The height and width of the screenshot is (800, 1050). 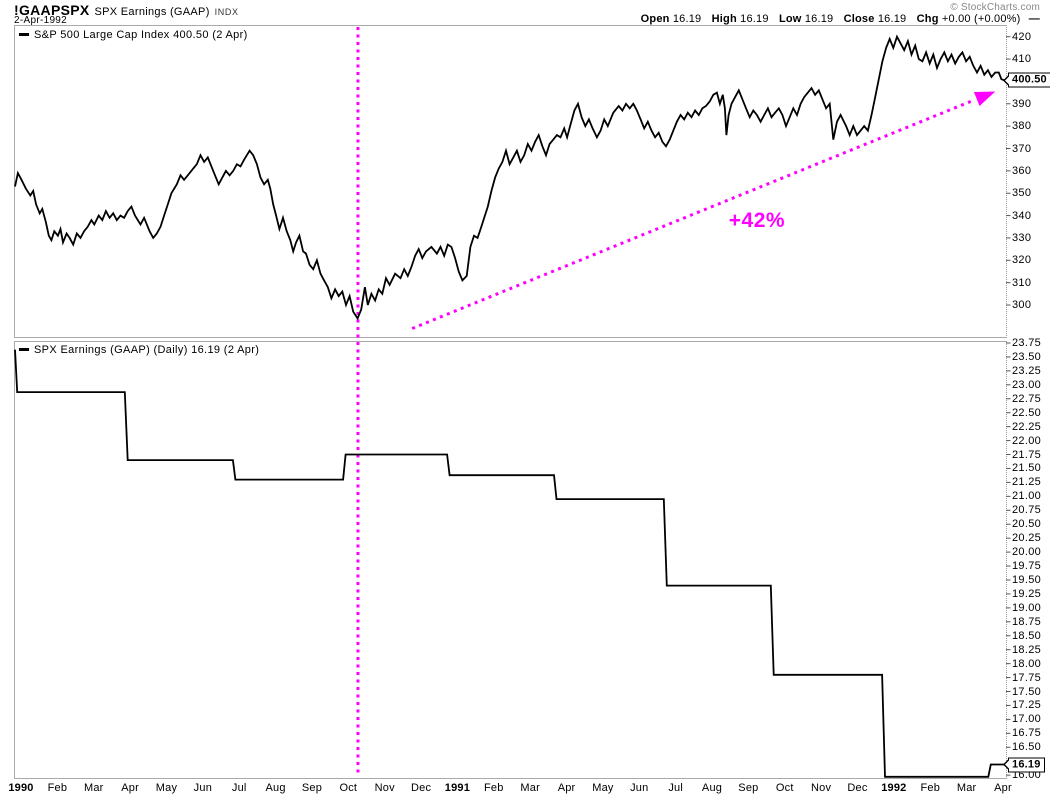 I want to click on y-tick-label: 20.25, so click(x=1027, y=538).